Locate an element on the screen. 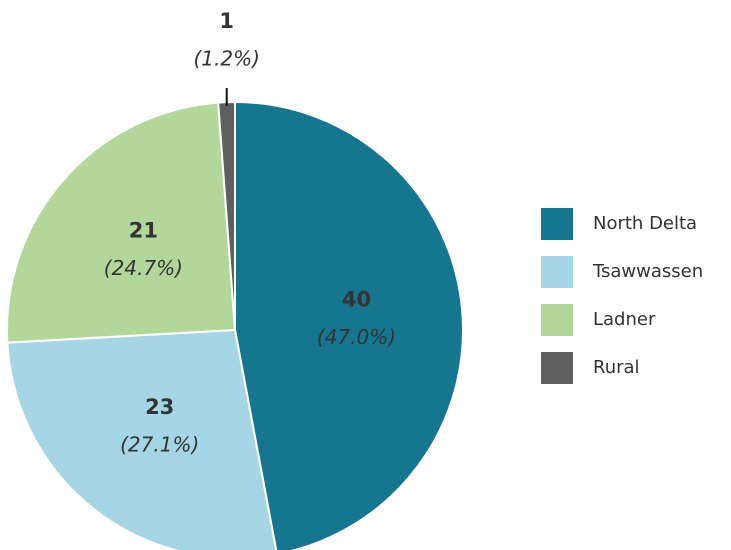 The image size is (731, 550). legend-label: Rural is located at coordinates (616, 367).